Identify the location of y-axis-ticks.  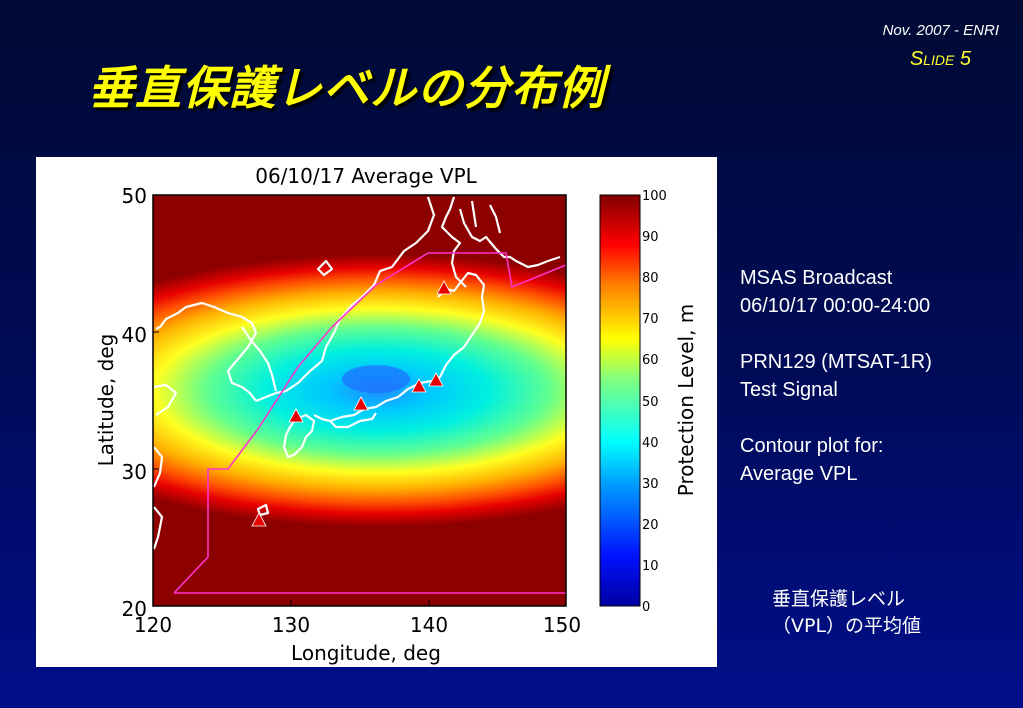
(156, 400).